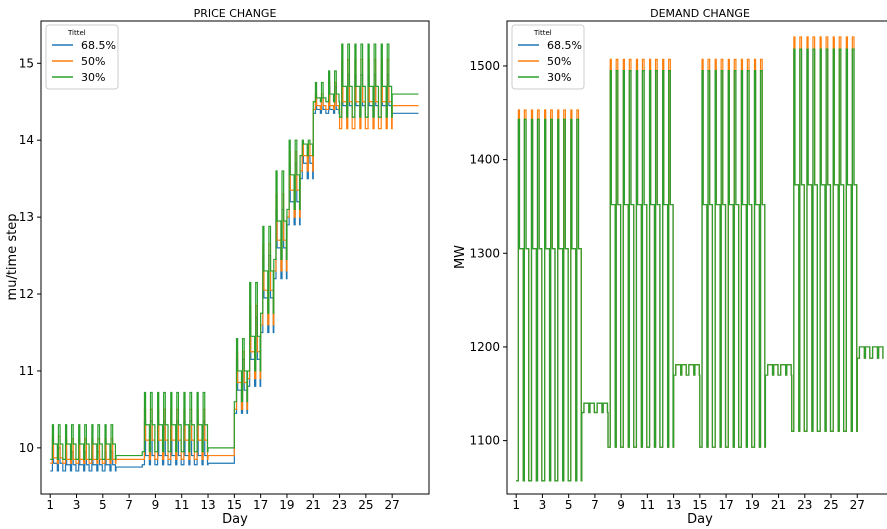 Image resolution: width=887 pixels, height=529 pixels. I want to click on y-tick-label: 1100, so click(484, 441).